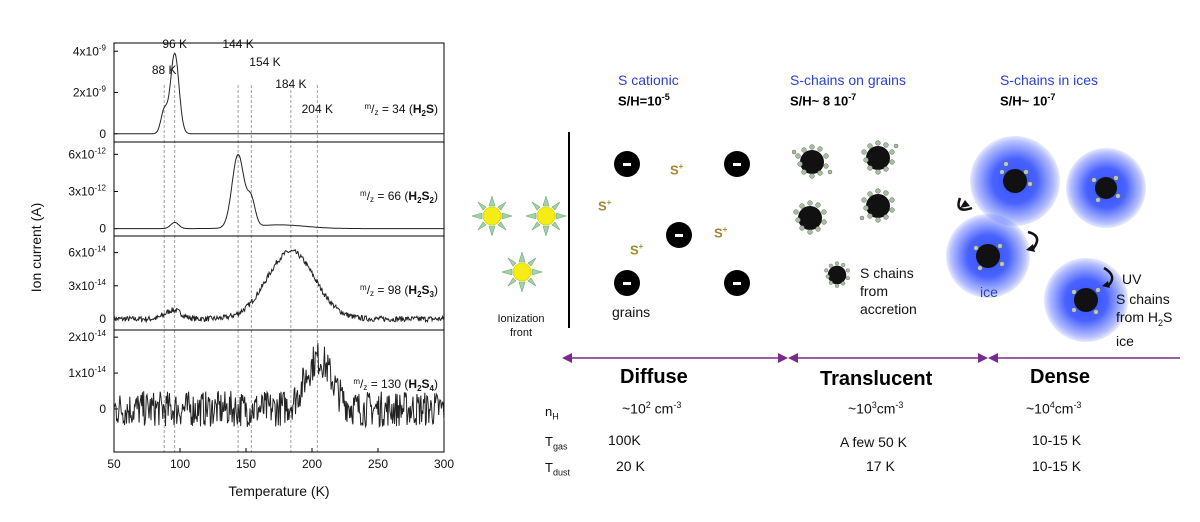 Image resolution: width=1200 pixels, height=522 pixels. I want to click on ice-label: ice, so click(989, 292).